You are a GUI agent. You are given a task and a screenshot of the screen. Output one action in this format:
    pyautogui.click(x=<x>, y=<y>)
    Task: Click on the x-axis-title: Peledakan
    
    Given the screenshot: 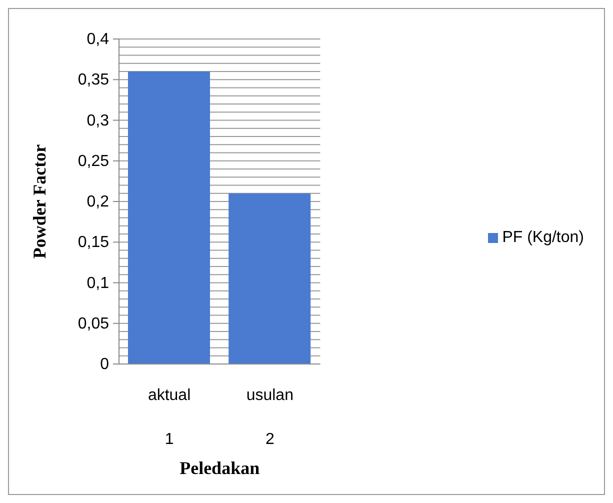 What is the action you would take?
    pyautogui.click(x=220, y=468)
    